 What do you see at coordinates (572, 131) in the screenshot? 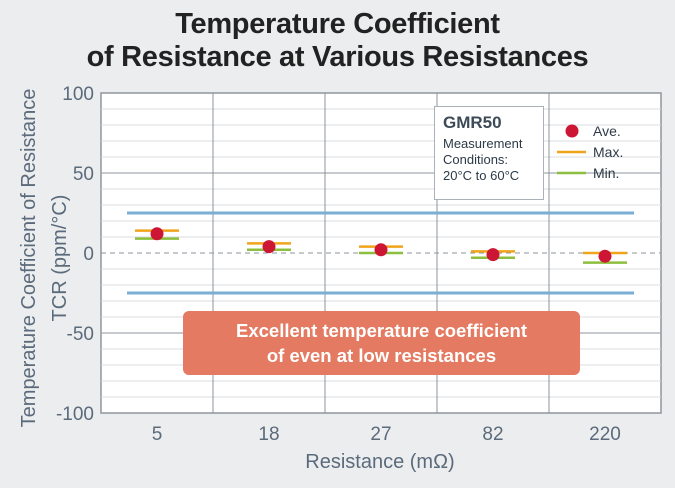
I see `ave-marker-icon` at bounding box center [572, 131].